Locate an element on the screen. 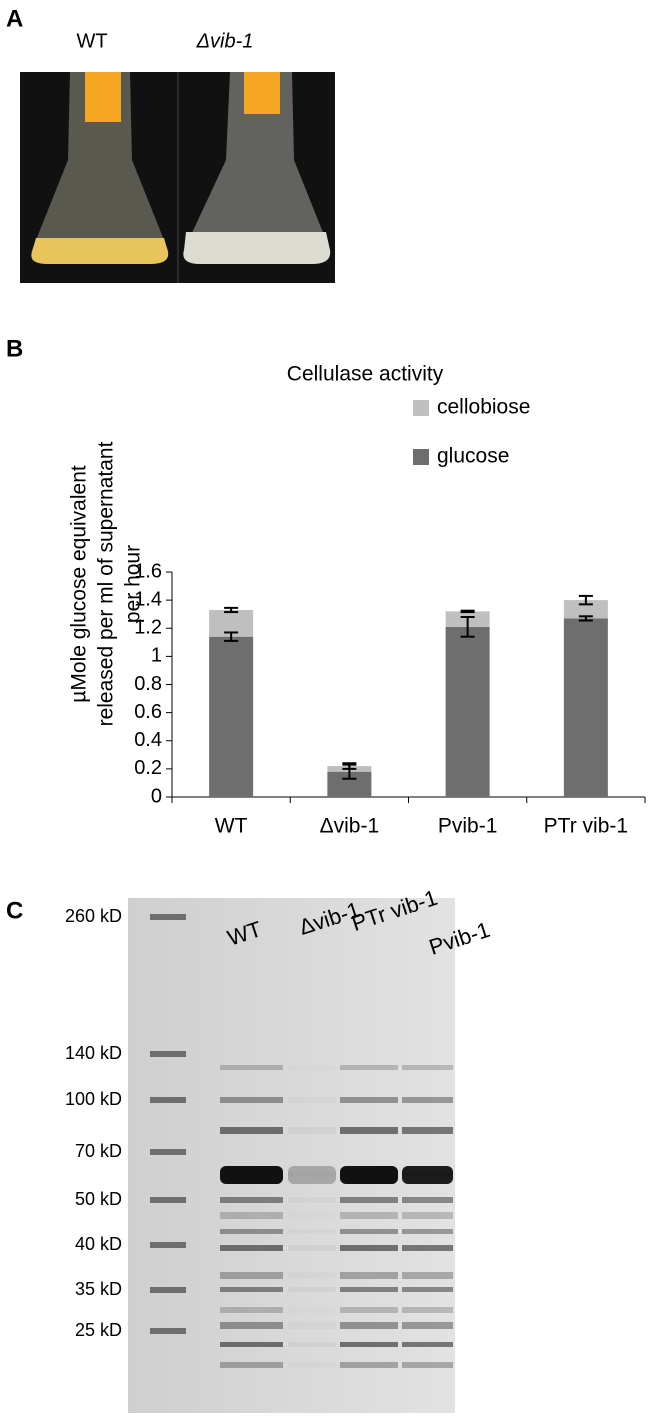  panel-letter: B is located at coordinates (14, 348).